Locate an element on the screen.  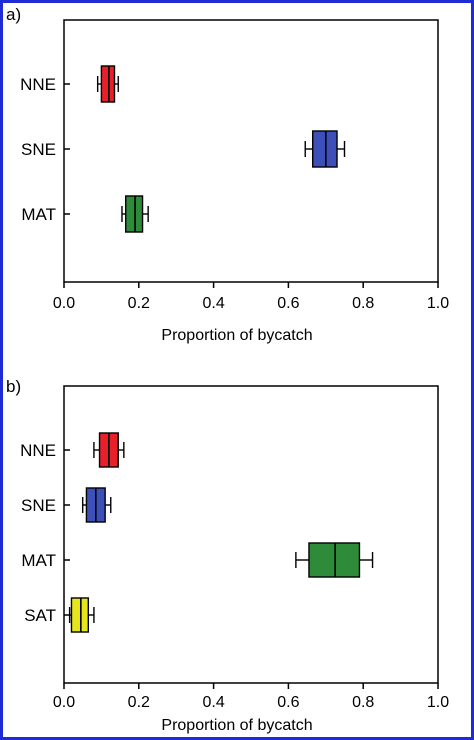
box-sat: SAT is located at coordinates (40, 615).